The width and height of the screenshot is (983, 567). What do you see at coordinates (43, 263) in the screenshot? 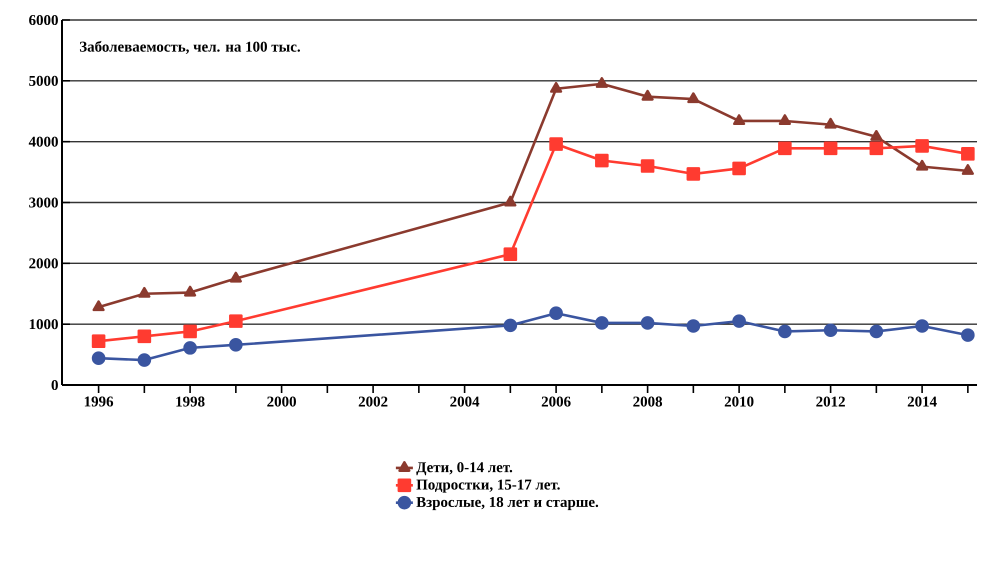
I see `y-tick-label: 2000` at bounding box center [43, 263].